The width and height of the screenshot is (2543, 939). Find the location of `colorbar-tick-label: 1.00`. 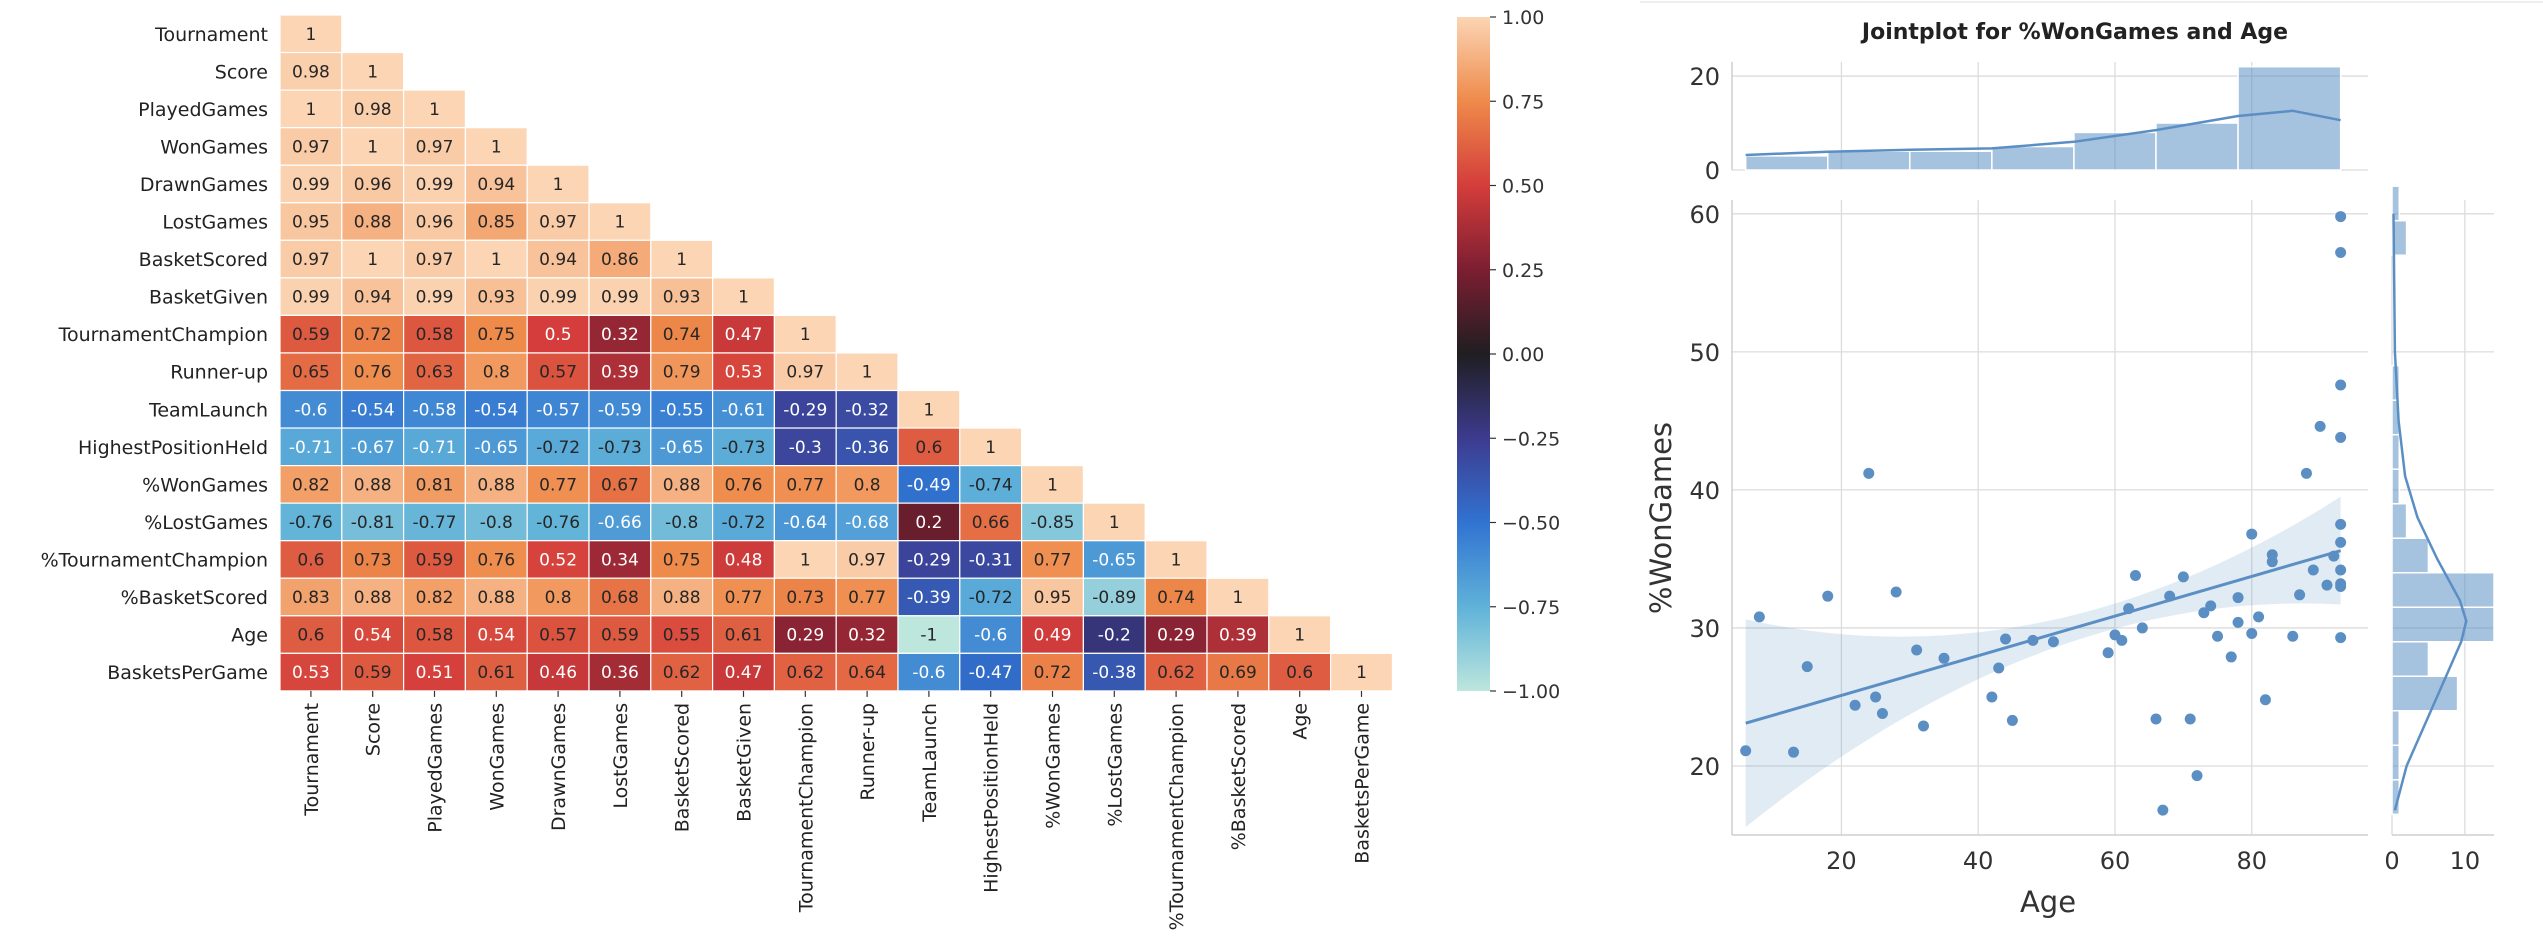

colorbar-tick-label: 1.00 is located at coordinates (1523, 18).